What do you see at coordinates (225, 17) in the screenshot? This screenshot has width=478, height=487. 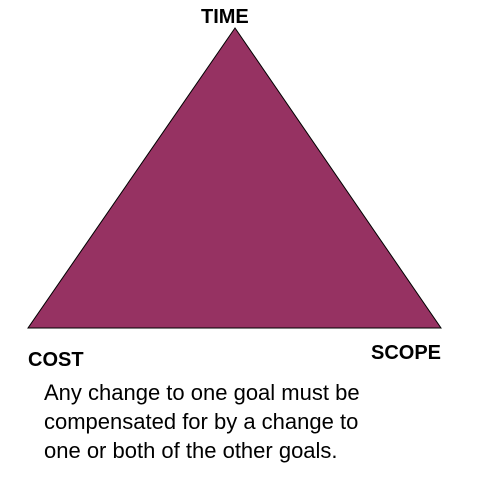 I see `vertex-label-time: TIME` at bounding box center [225, 17].